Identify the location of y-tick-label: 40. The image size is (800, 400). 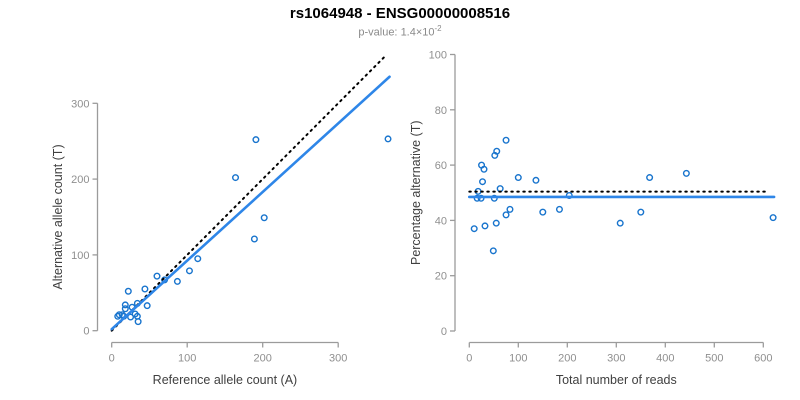
(441, 221).